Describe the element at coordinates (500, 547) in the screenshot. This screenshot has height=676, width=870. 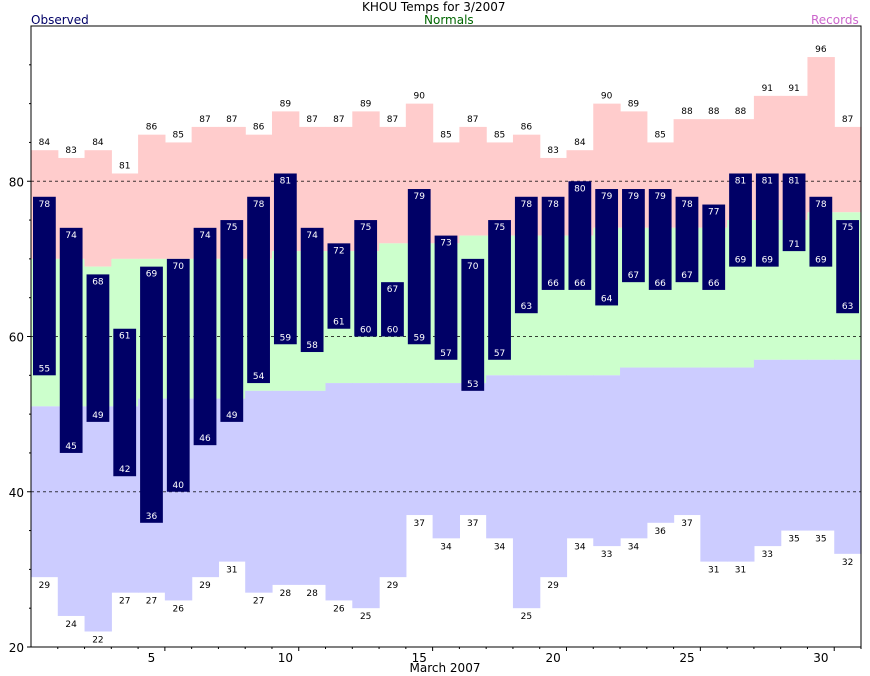
I see `record-low-label-day-18: 34` at that location.